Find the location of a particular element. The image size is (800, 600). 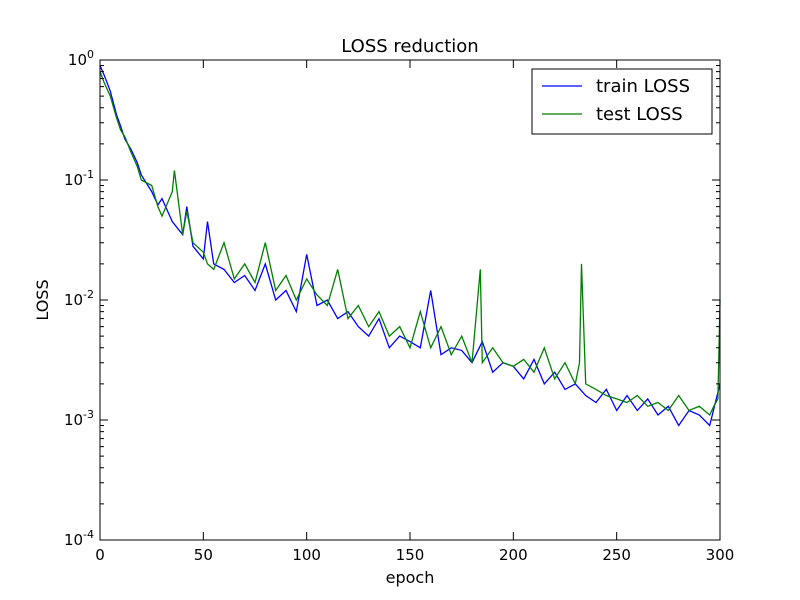

y-tick-label: 10⁰ is located at coordinates (81, 58).